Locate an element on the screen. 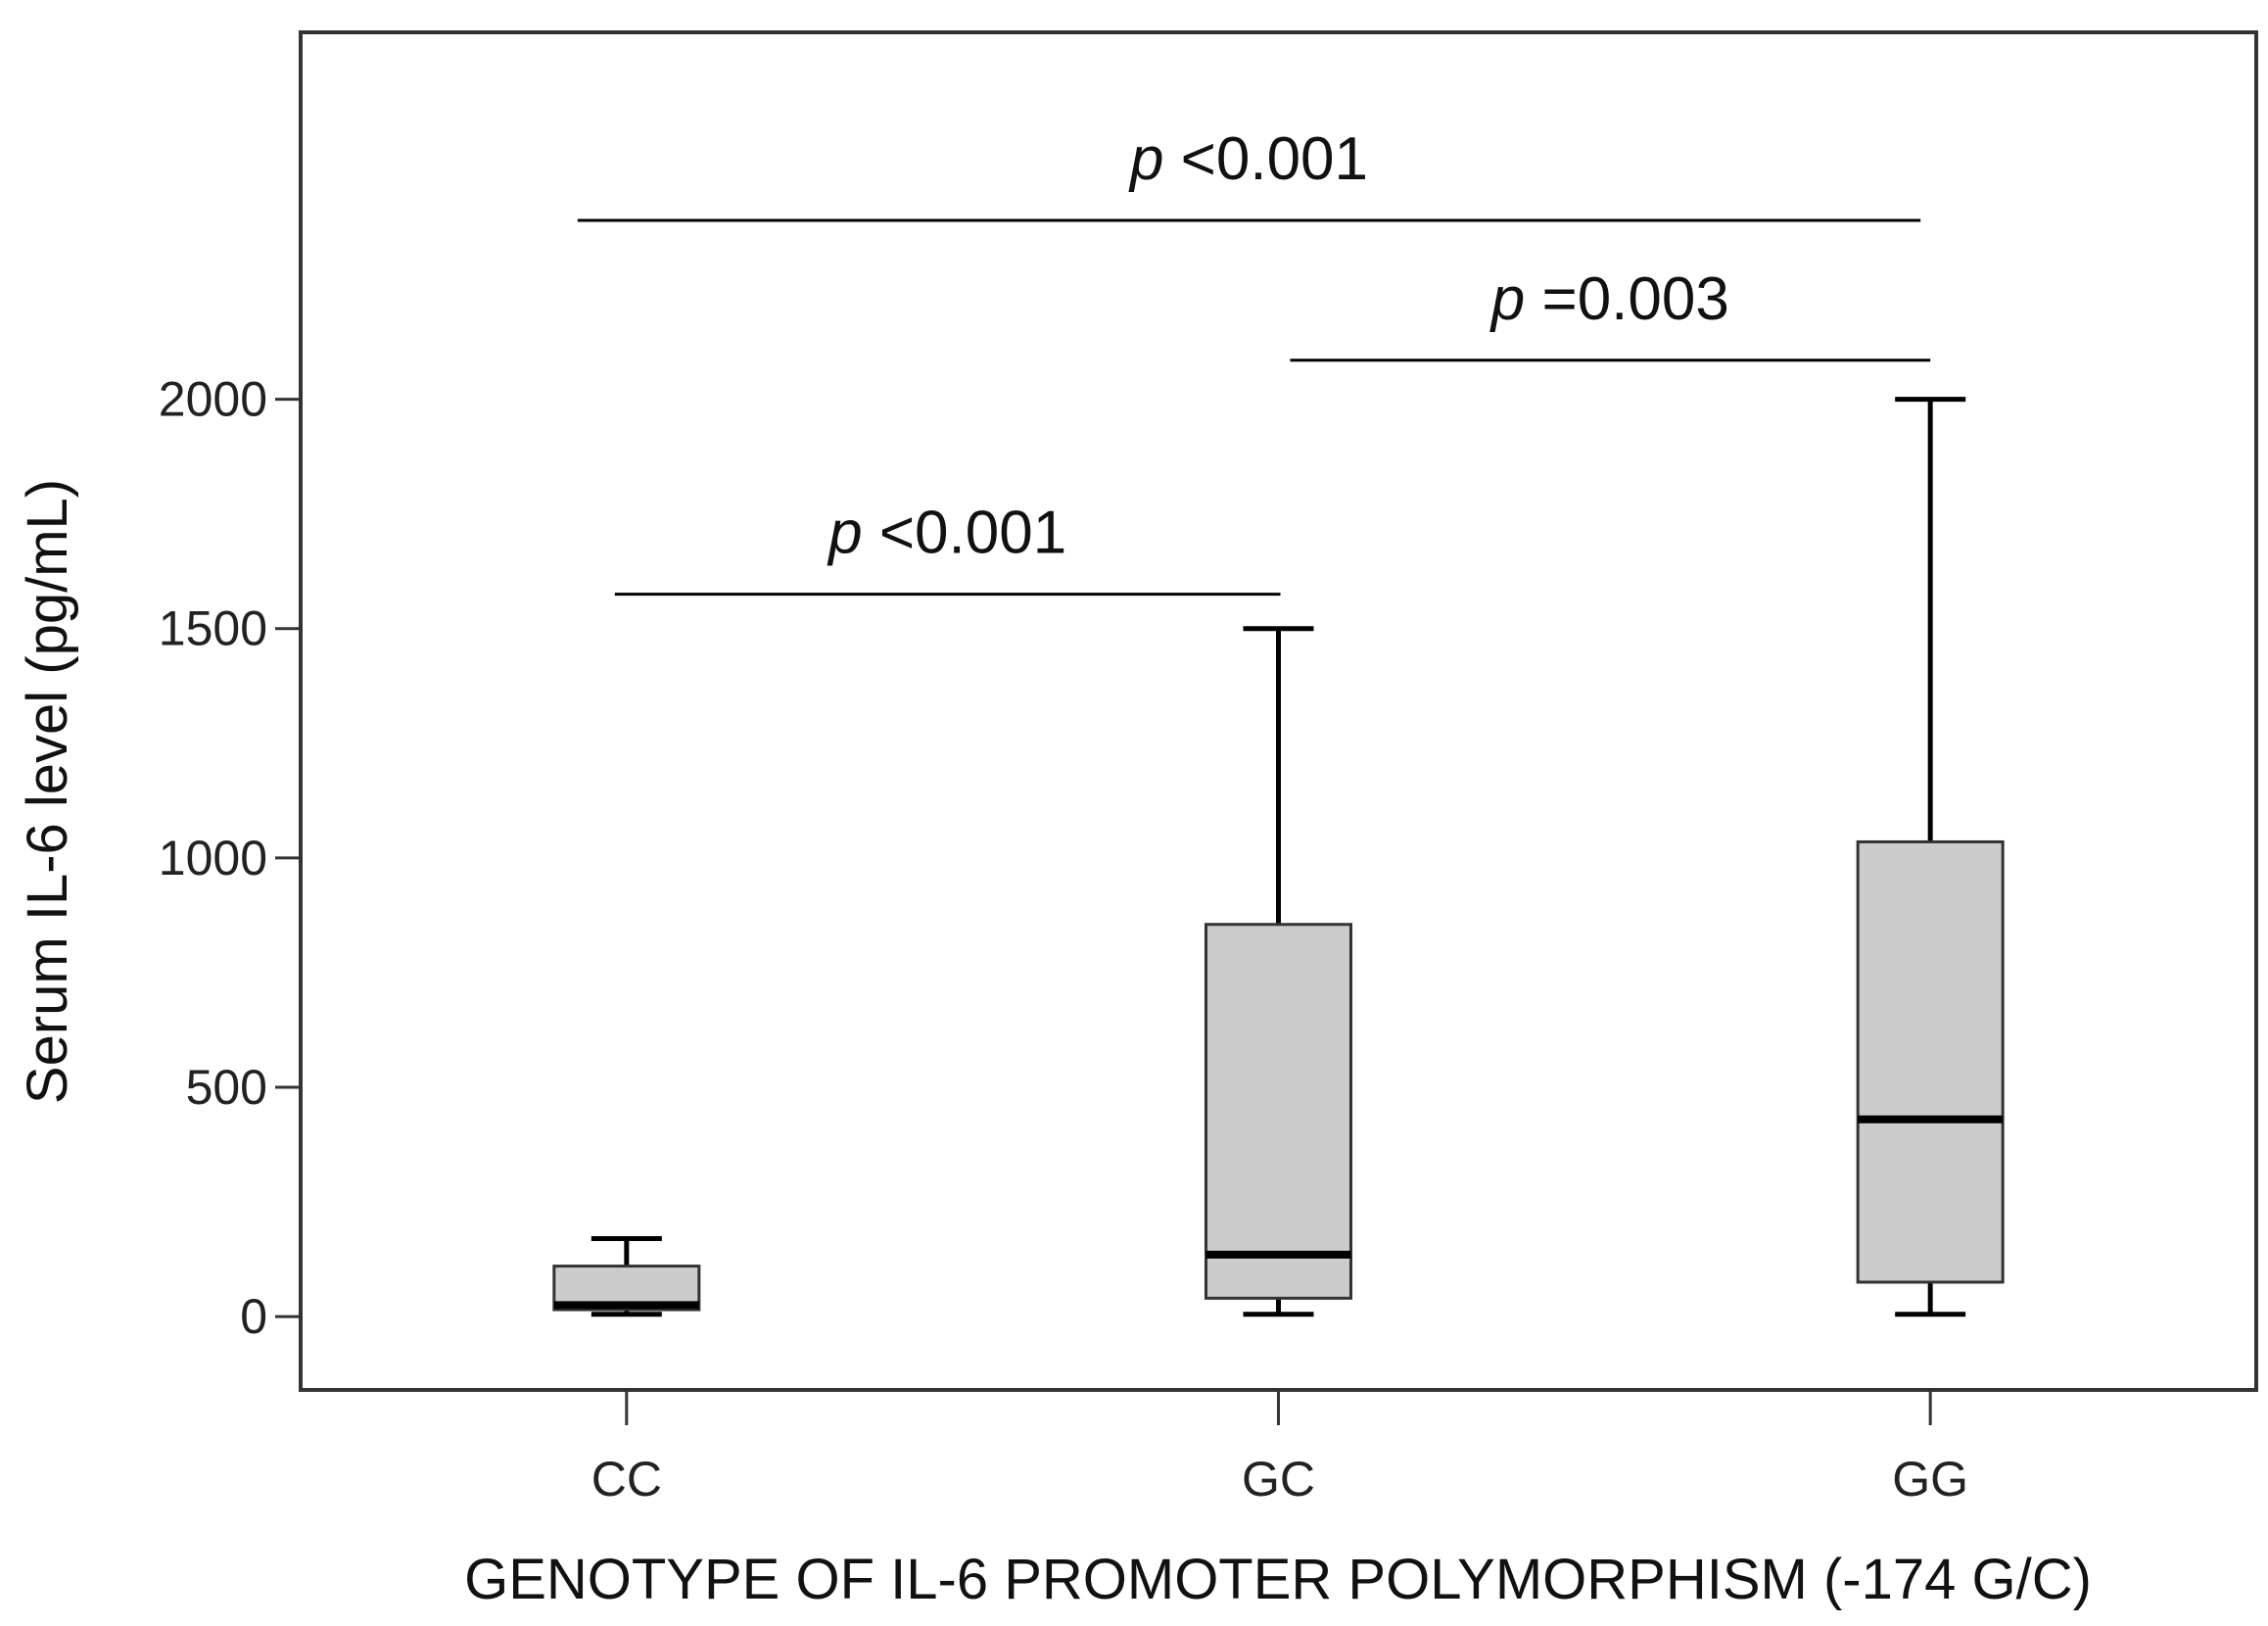  y-axis: 0 500 1000 1500 2000 is located at coordinates (230, 858).